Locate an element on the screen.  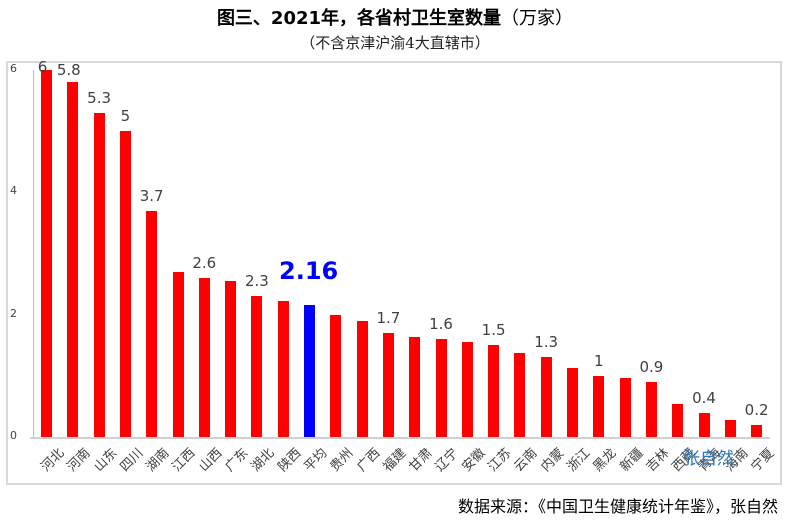
y-tick-label: 6 is located at coordinates (13, 68).